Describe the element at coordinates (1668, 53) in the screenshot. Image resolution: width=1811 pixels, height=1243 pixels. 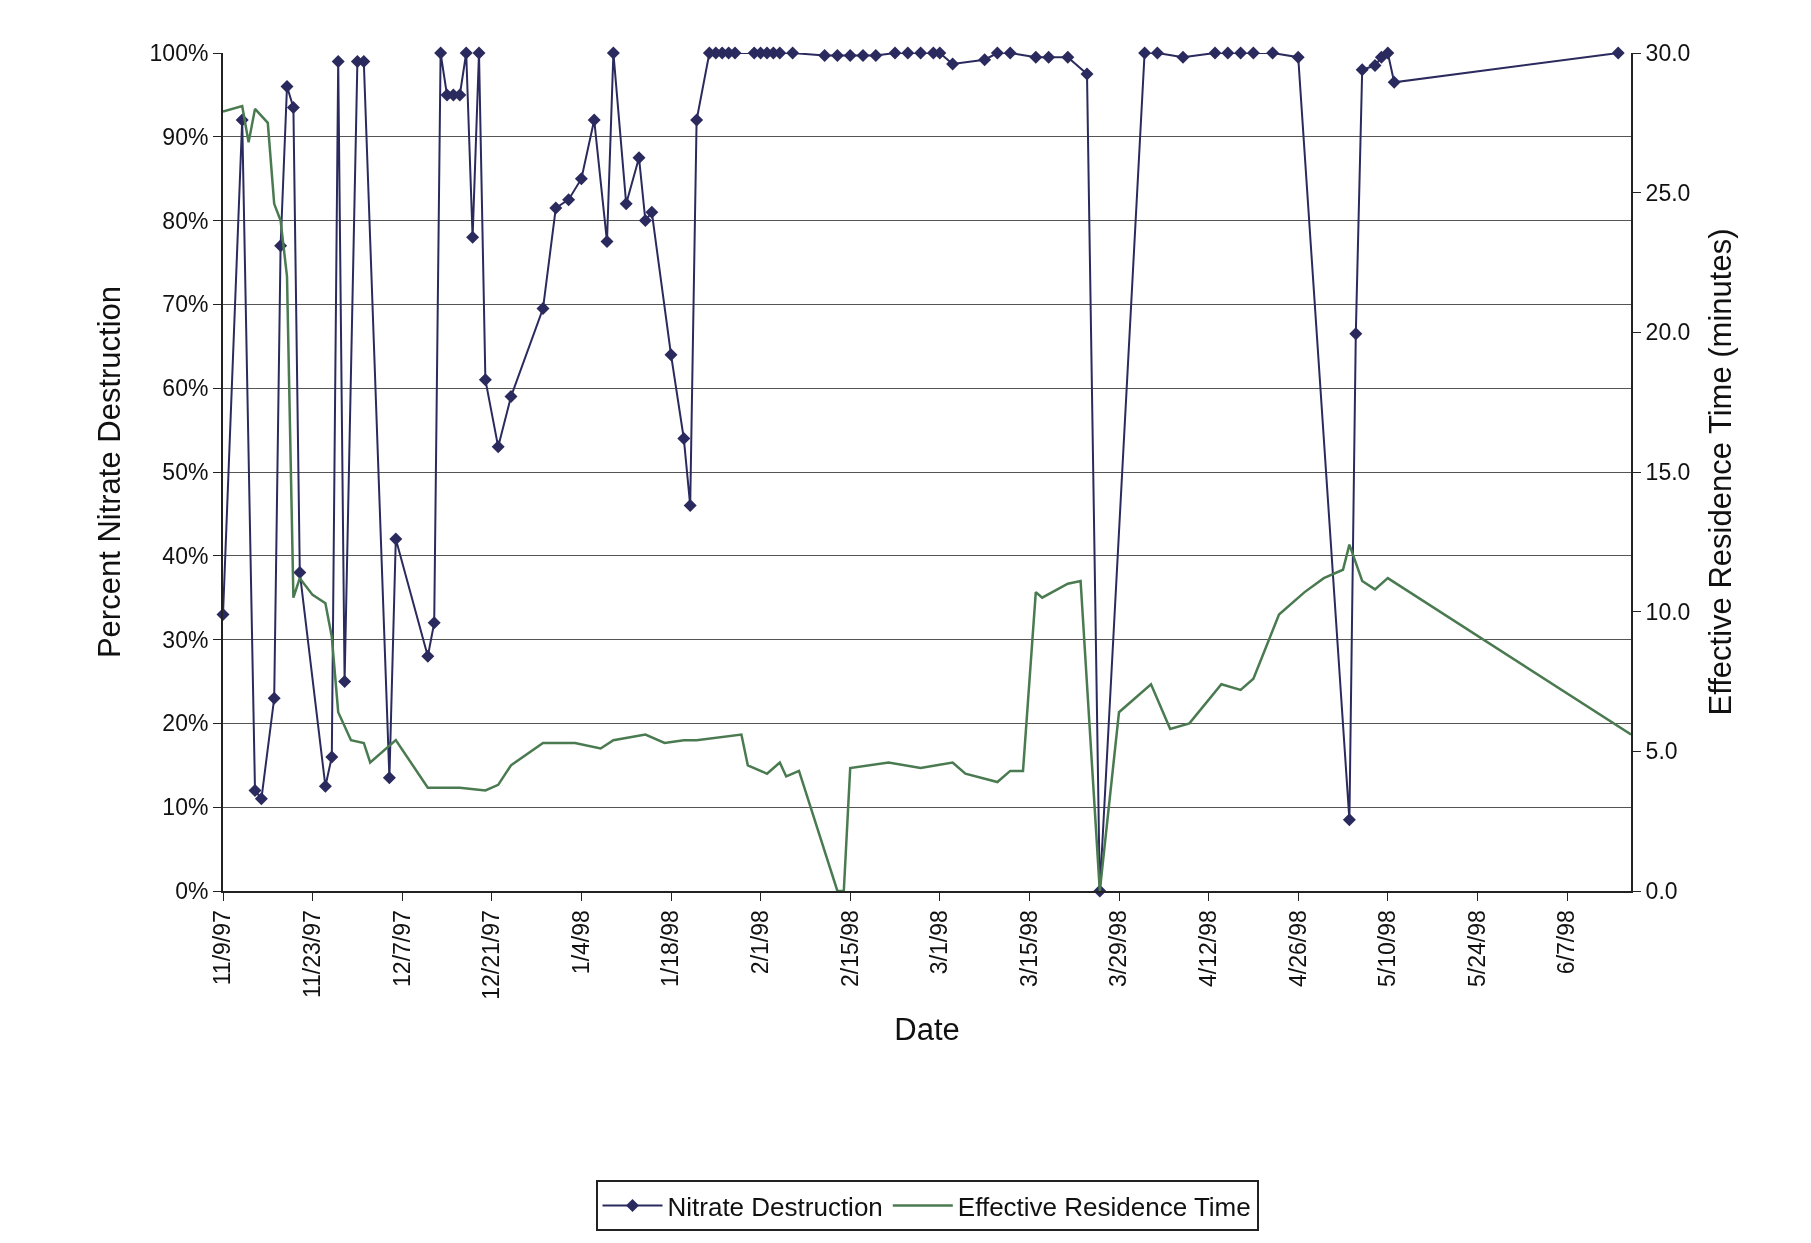
I see `y2-tick-label: 30.0` at that location.